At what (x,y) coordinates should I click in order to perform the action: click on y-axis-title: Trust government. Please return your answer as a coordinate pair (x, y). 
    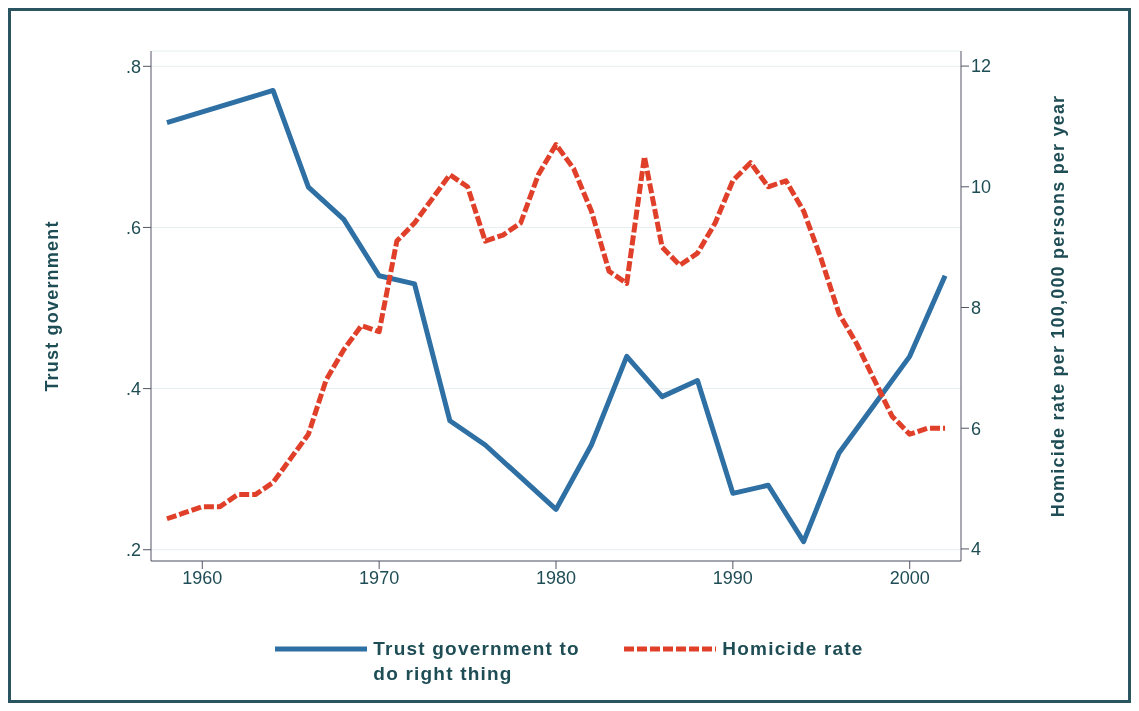
    Looking at the image, I should click on (51, 306).